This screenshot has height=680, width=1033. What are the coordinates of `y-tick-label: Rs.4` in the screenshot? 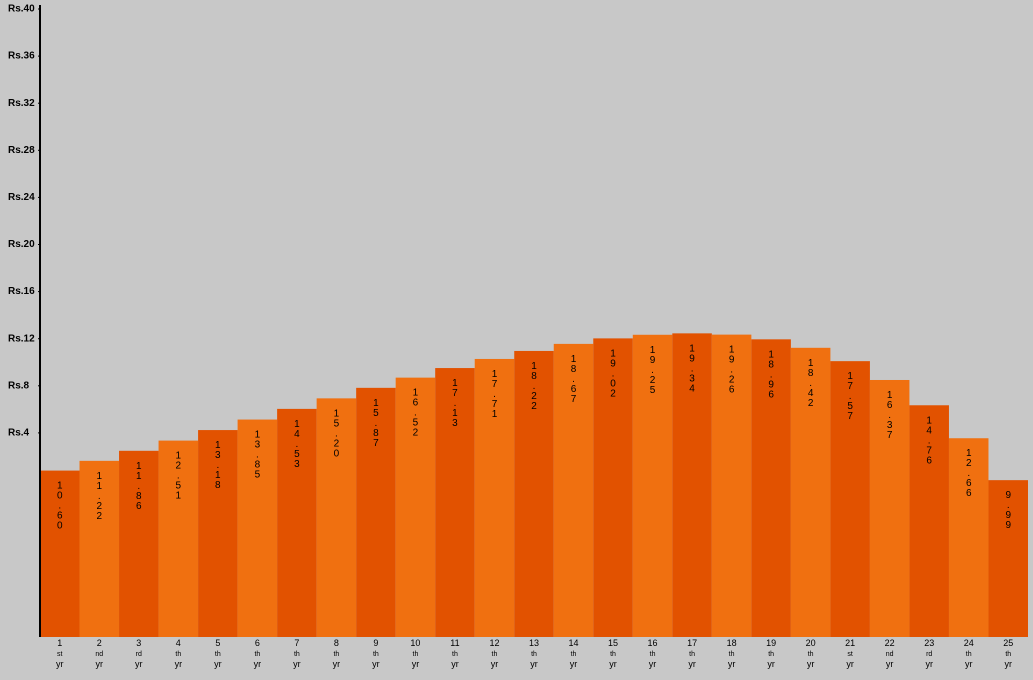 It's located at (19, 433).